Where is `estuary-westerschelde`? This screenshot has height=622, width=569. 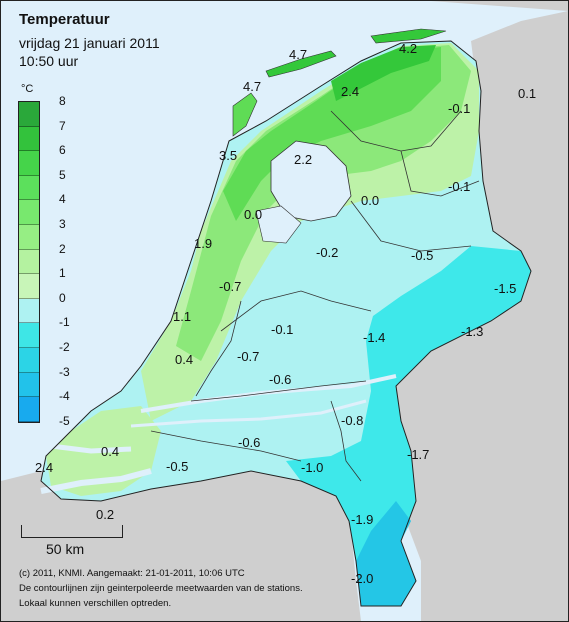 estuary-westerschelde is located at coordinates (96, 481).